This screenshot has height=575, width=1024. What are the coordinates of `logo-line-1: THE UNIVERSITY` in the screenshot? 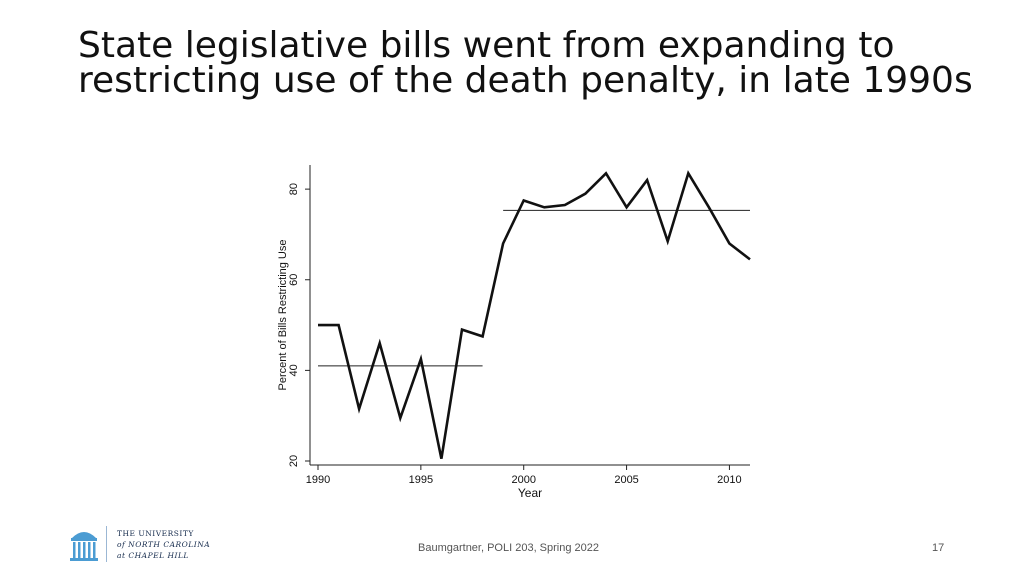 It's located at (155, 533).